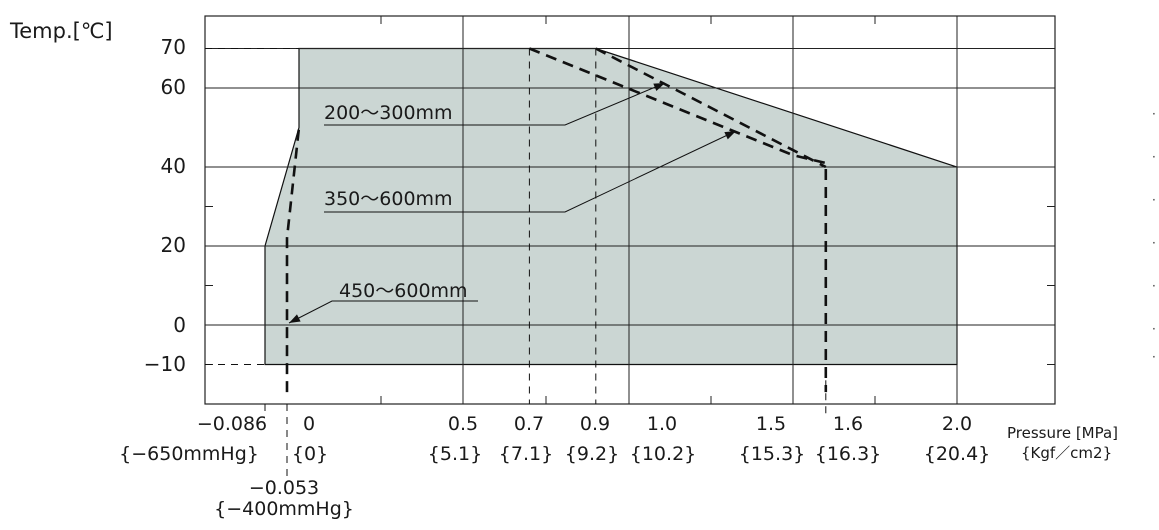  Describe the element at coordinates (173, 245) in the screenshot. I see `y-tick-label-20: 20` at that location.